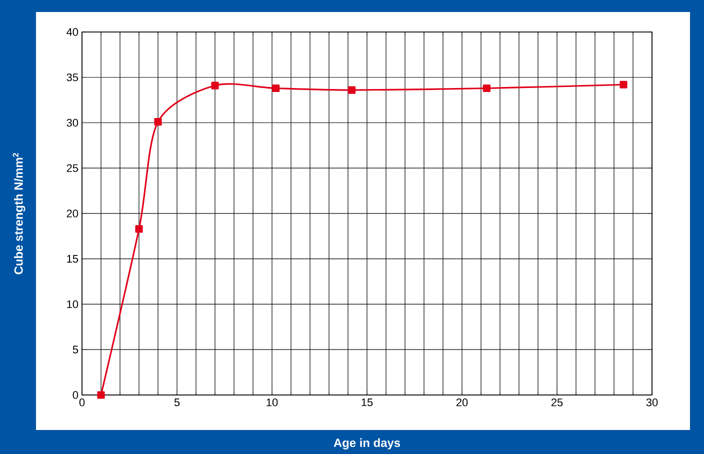 Image resolution: width=704 pixels, height=454 pixels. I want to click on y-tick-label: 20, so click(72, 214).